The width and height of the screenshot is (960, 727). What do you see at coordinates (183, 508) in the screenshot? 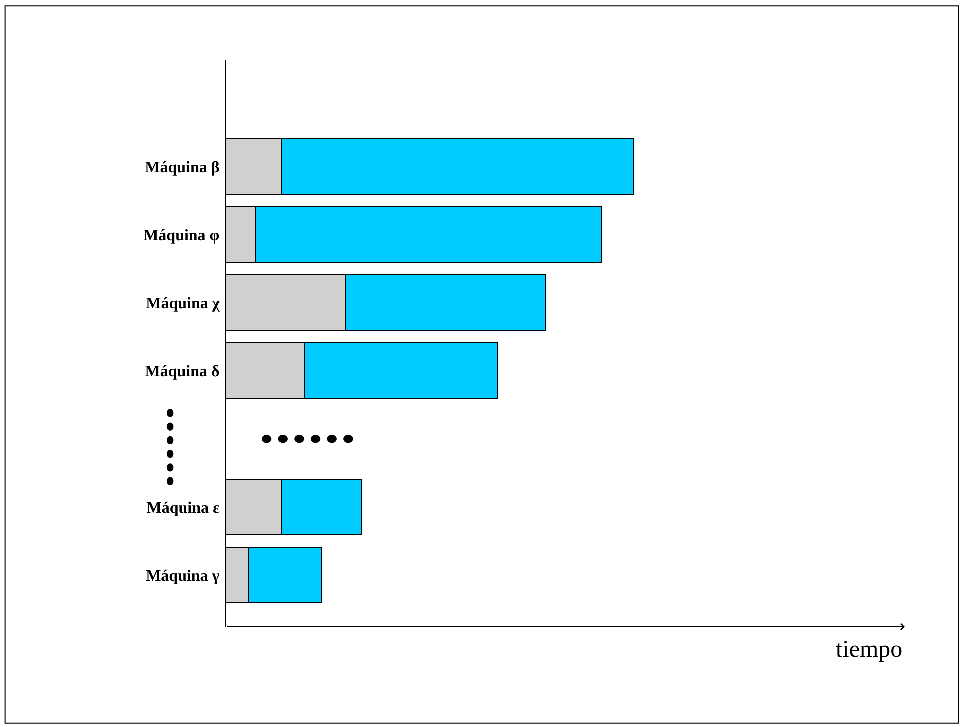
I see `y-tick-label: Máquina ε` at bounding box center [183, 508].